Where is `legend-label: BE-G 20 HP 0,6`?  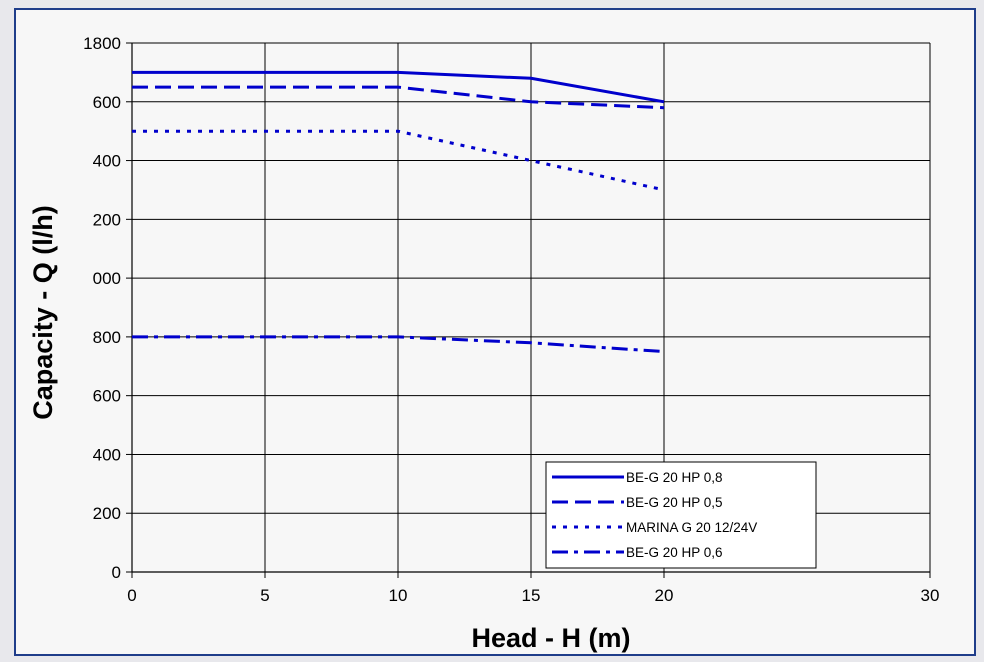
legend-label: BE-G 20 HP 0,6 is located at coordinates (674, 552).